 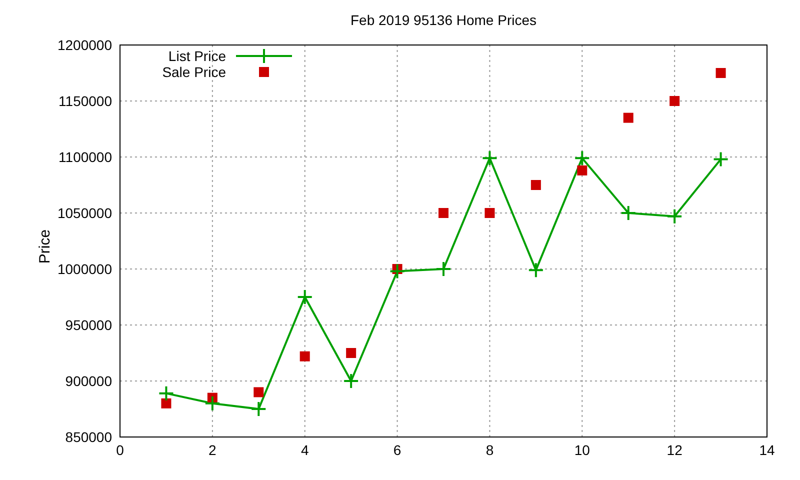 What do you see at coordinates (88, 324) in the screenshot?
I see `y-tick-label: 950000` at bounding box center [88, 324].